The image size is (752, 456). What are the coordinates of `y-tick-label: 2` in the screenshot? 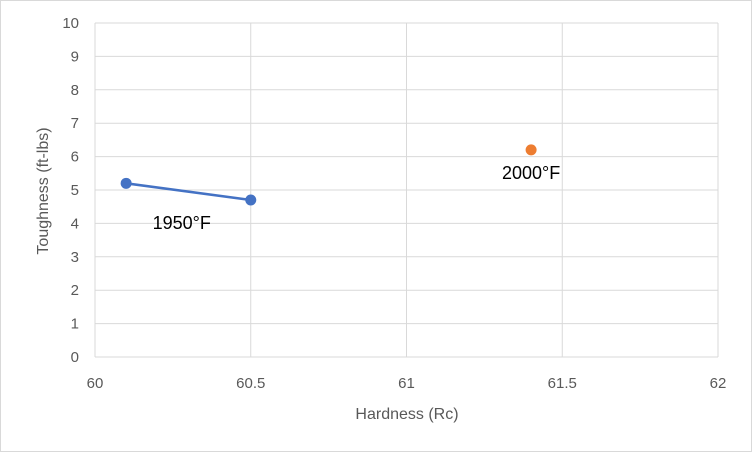 It's located at (75, 290).